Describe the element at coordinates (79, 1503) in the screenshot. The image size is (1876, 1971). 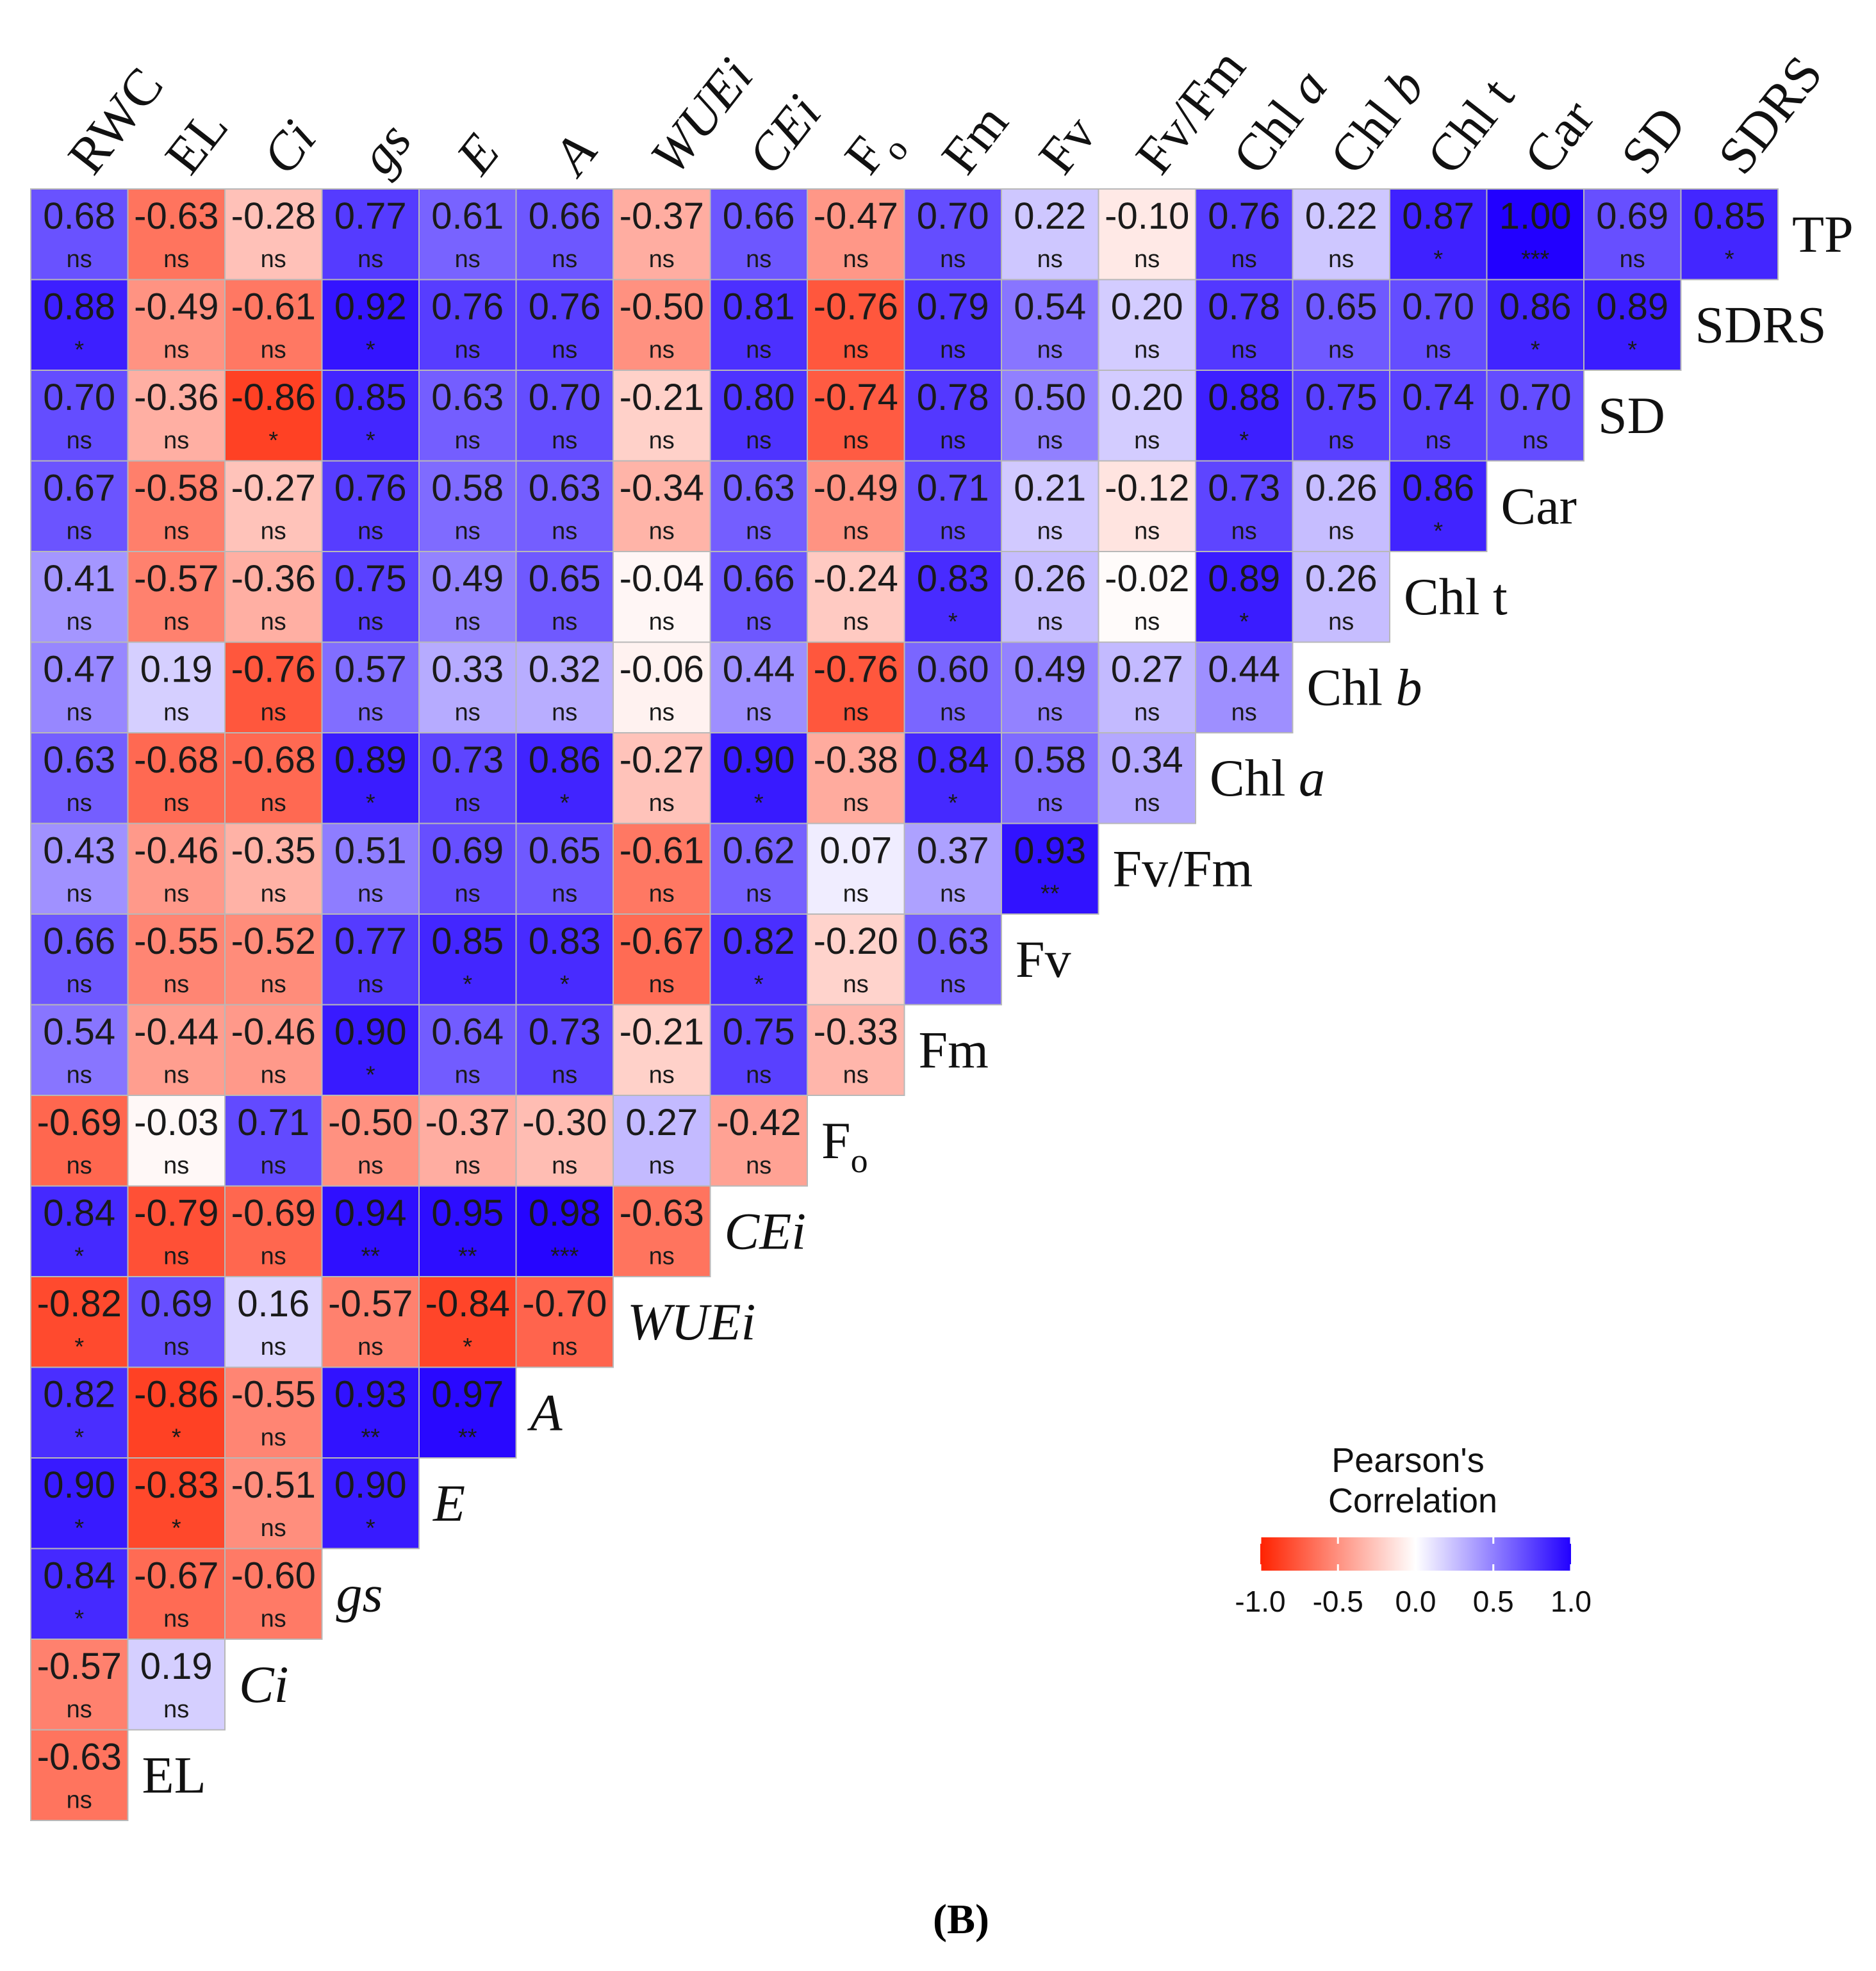
I see `heatmap-cell: 0.90 *` at that location.